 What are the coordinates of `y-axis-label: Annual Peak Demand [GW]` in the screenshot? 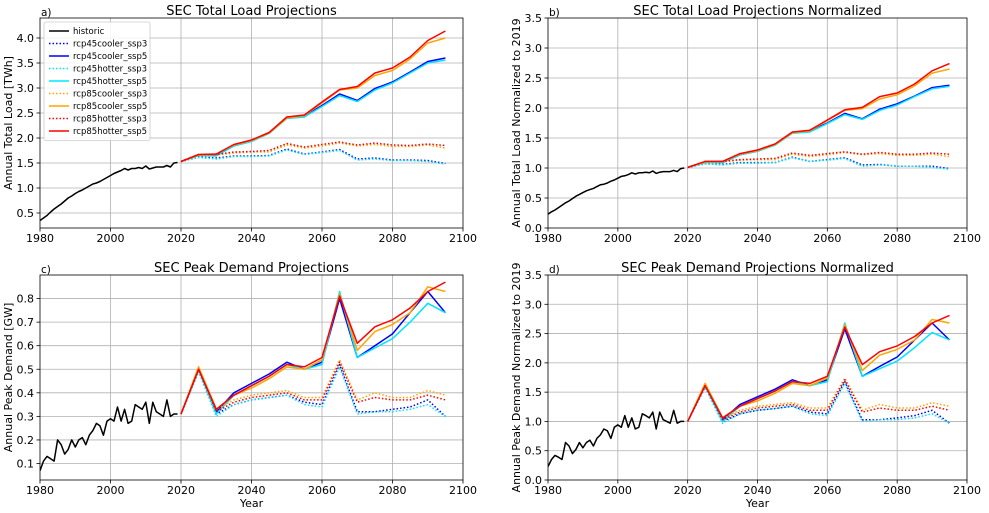 It's located at (8, 377).